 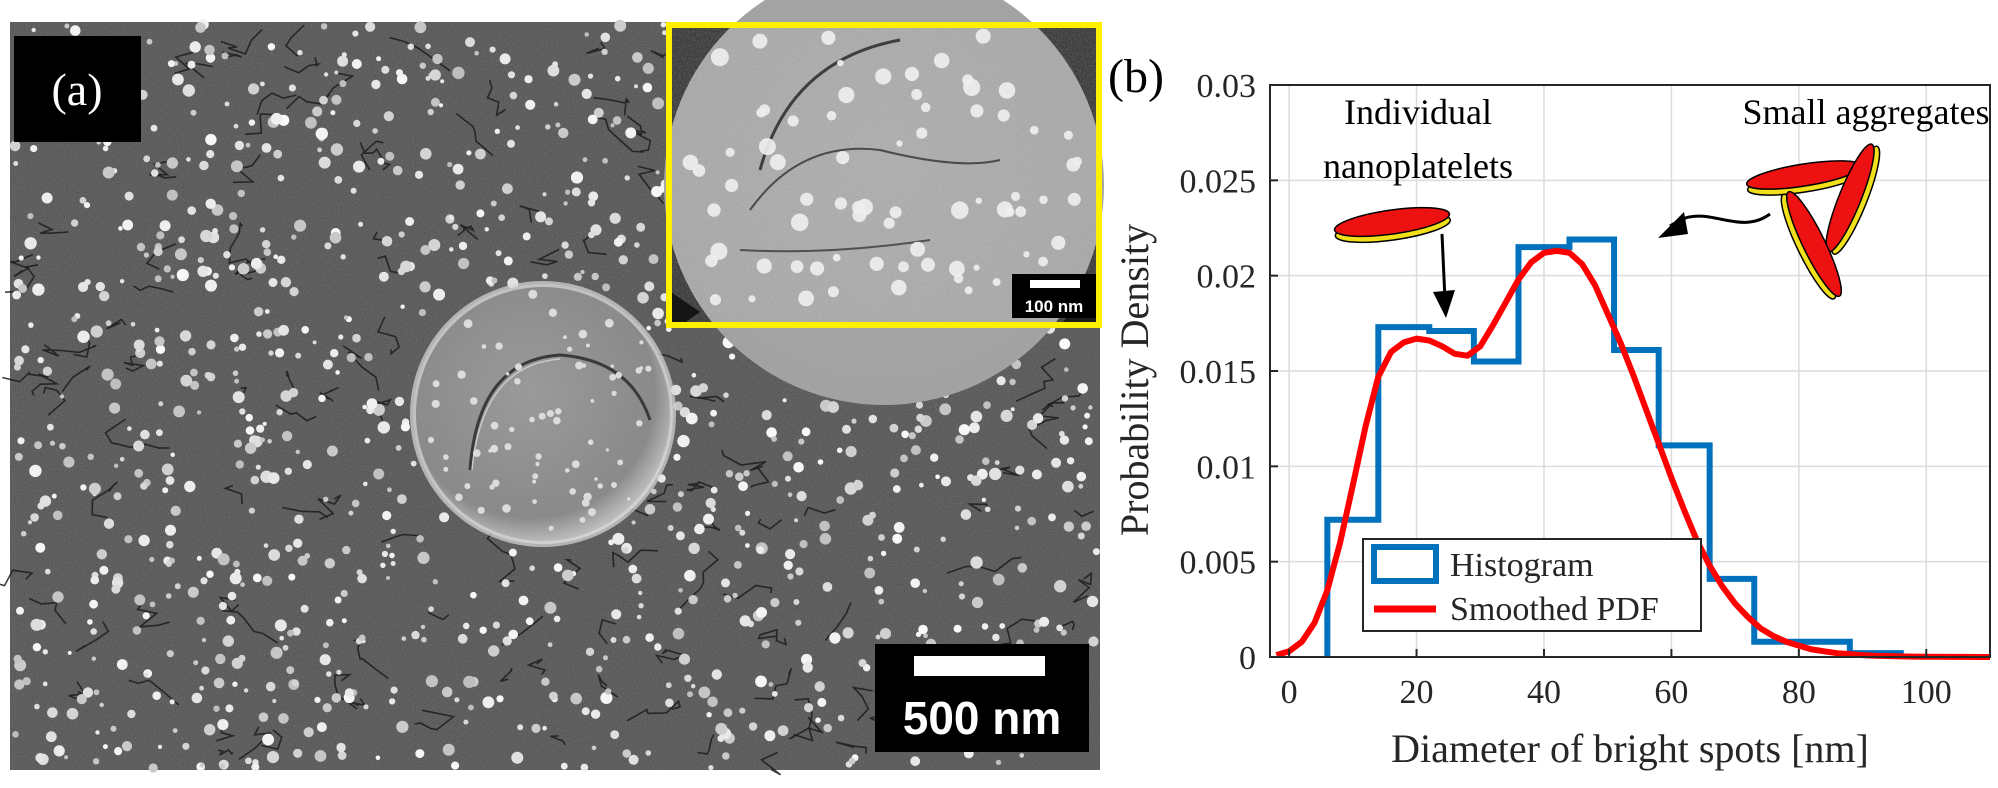 I want to click on inset-zoom: 100 nm, so click(x=884, y=202).